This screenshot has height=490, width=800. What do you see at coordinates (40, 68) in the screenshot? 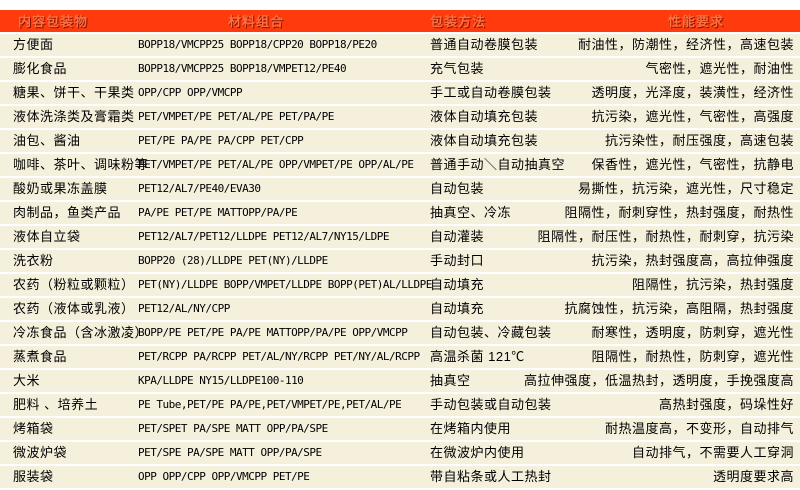
I see `item-cell: 膨化食品` at bounding box center [40, 68].